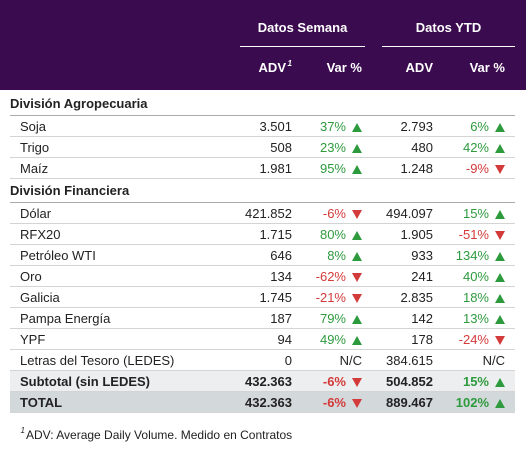 The height and width of the screenshot is (462, 526). What do you see at coordinates (330, 297) in the screenshot?
I see `var-value: -21%` at bounding box center [330, 297].